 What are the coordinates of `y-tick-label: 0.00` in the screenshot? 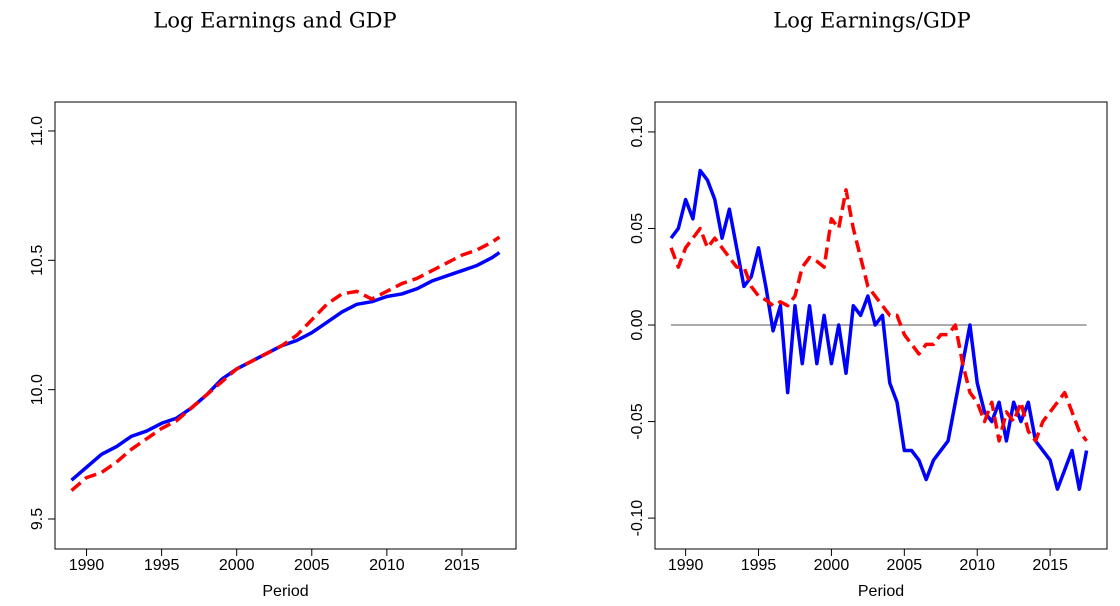 It's located at (637, 324).